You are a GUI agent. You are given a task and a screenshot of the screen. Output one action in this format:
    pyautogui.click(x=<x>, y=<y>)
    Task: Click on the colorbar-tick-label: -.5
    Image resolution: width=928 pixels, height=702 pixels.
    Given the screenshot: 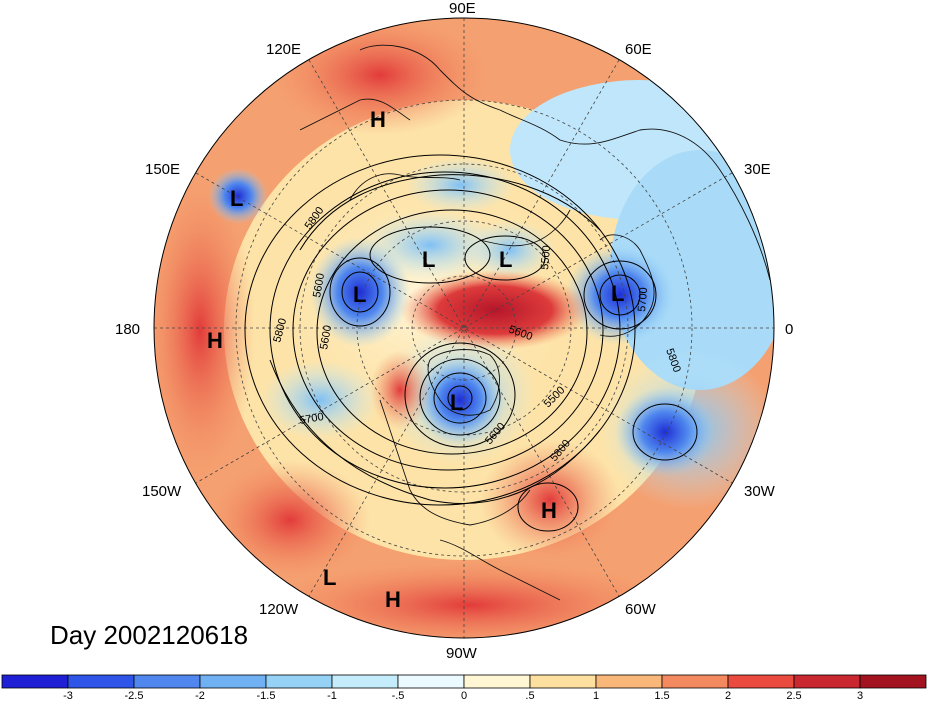 What is the action you would take?
    pyautogui.click(x=398, y=696)
    